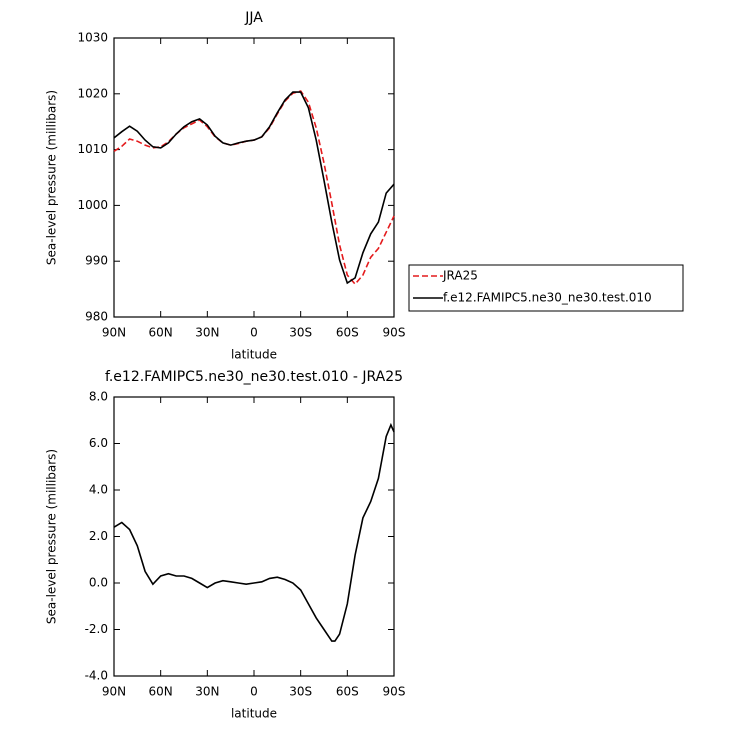 This screenshot has width=729, height=733. Describe the element at coordinates (92, 205) in the screenshot. I see `y-tick-label: 1000` at that location.